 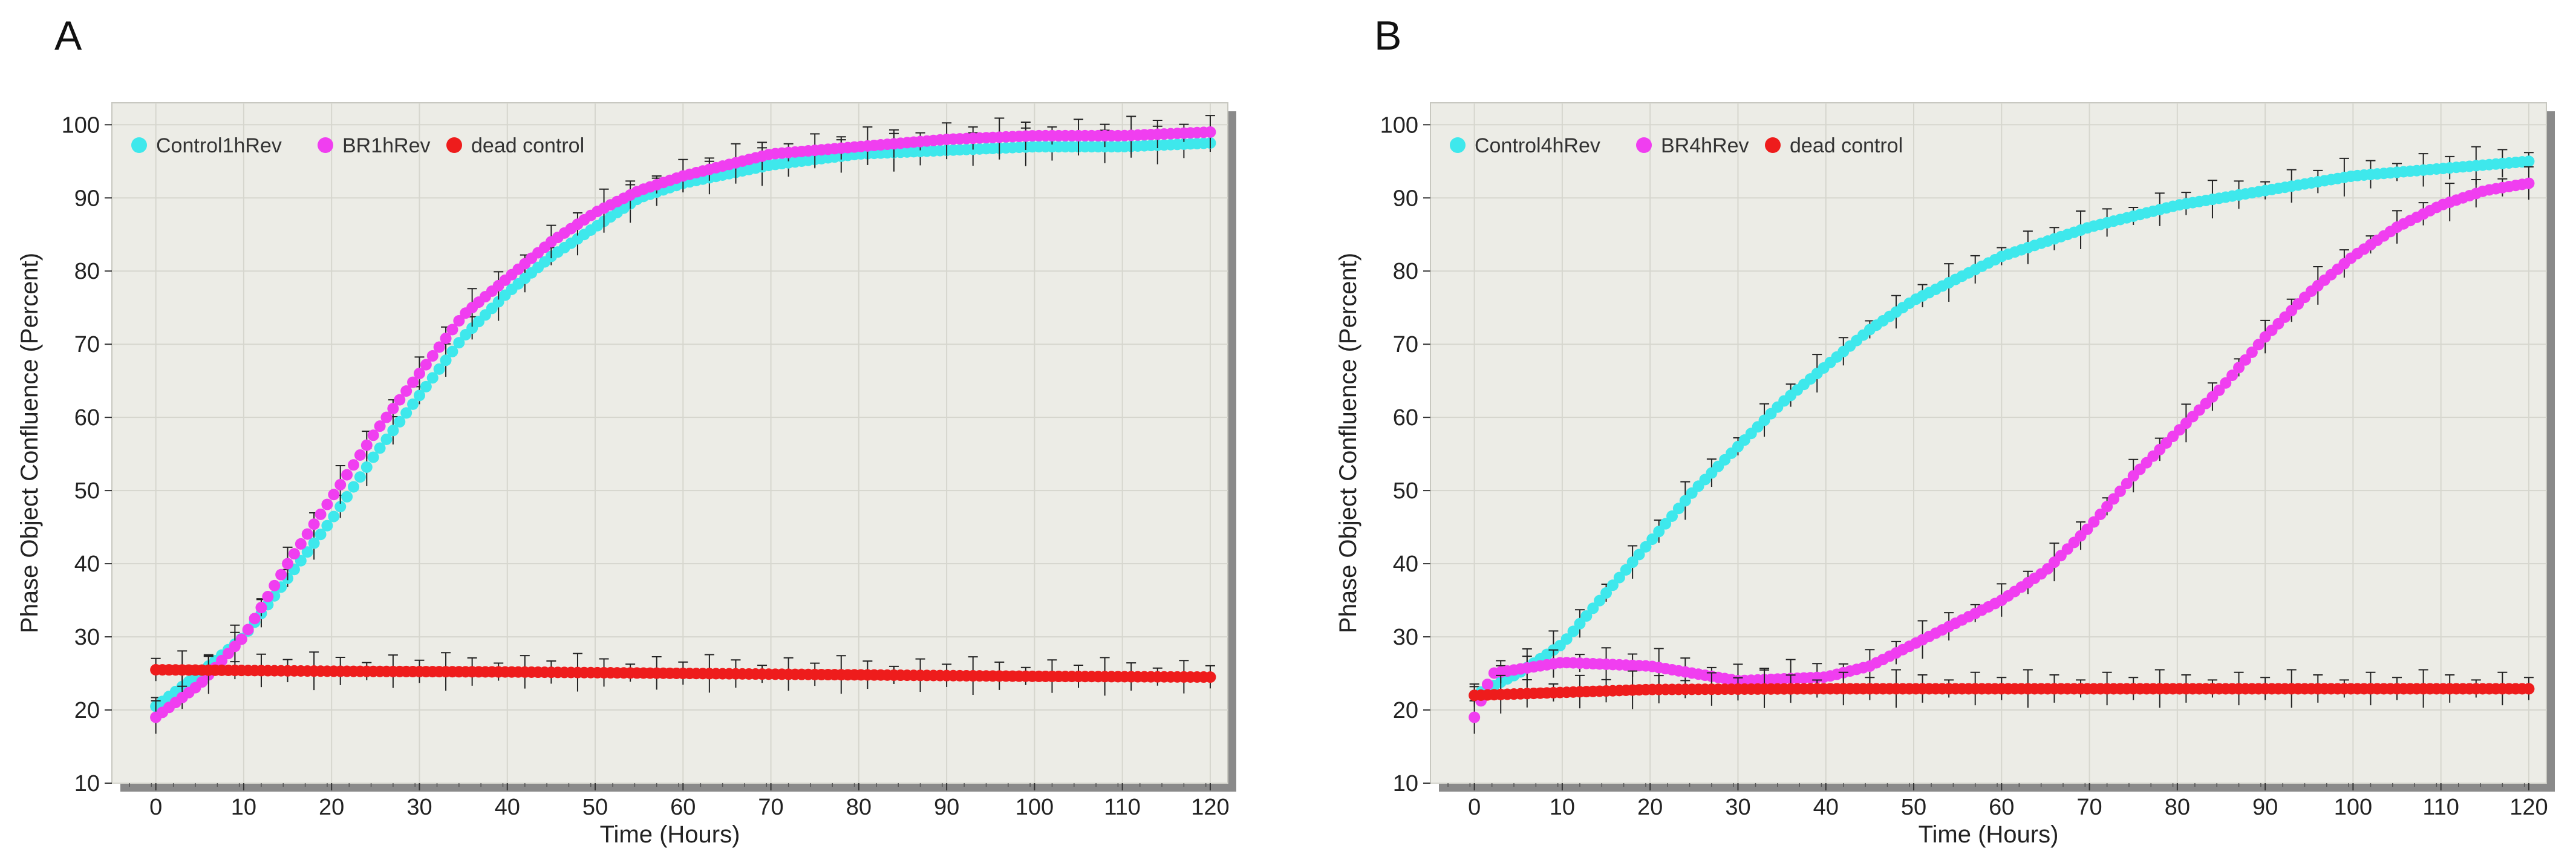 What do you see at coordinates (1210, 807) in the screenshot?
I see `x-tick-label: 120` at bounding box center [1210, 807].